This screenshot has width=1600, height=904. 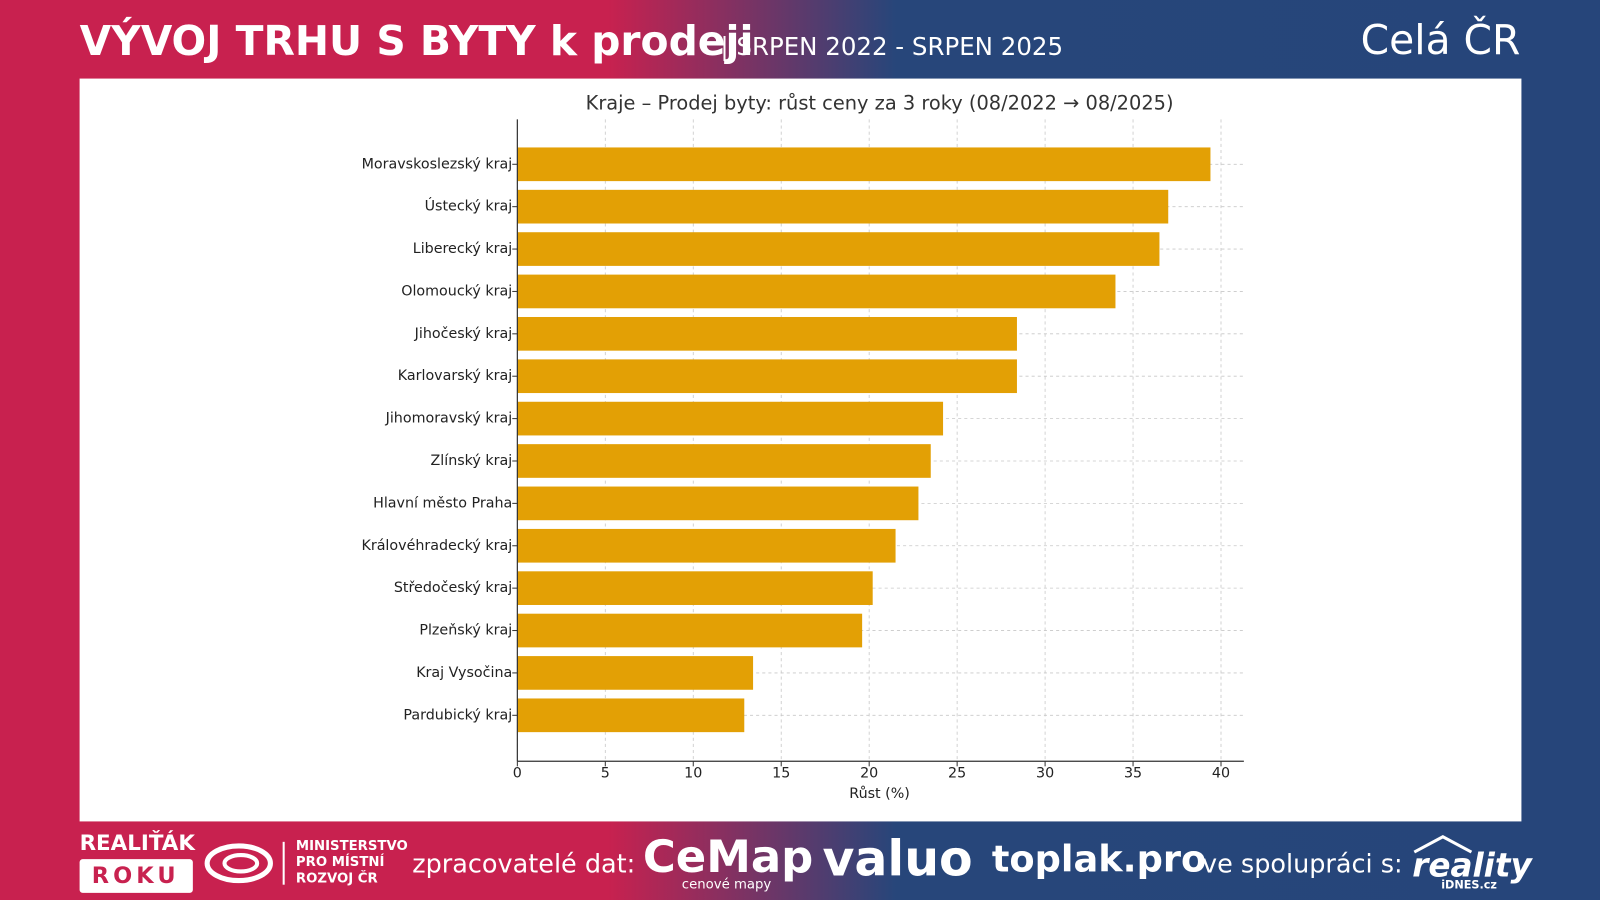 I want to click on y-tick-label: Jihomoravský kraj, so click(x=449, y=419).